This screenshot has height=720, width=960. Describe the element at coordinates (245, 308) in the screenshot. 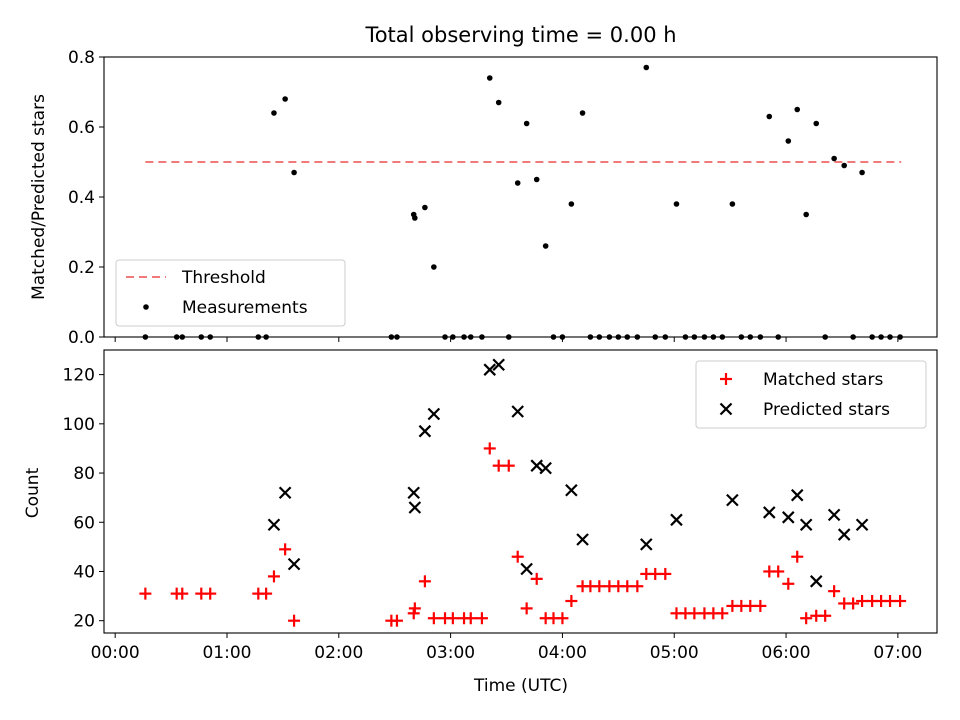

I see `legend-measurements-label: Measurements` at that location.